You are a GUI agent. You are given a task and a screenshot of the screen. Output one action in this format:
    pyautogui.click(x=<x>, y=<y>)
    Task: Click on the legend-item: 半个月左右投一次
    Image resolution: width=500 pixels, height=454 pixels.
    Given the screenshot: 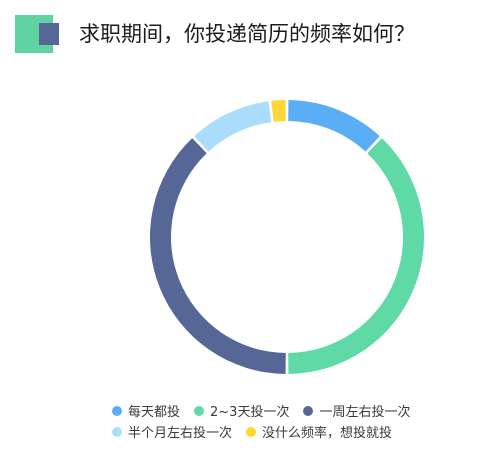 What is the action you would take?
    pyautogui.click(x=172, y=431)
    